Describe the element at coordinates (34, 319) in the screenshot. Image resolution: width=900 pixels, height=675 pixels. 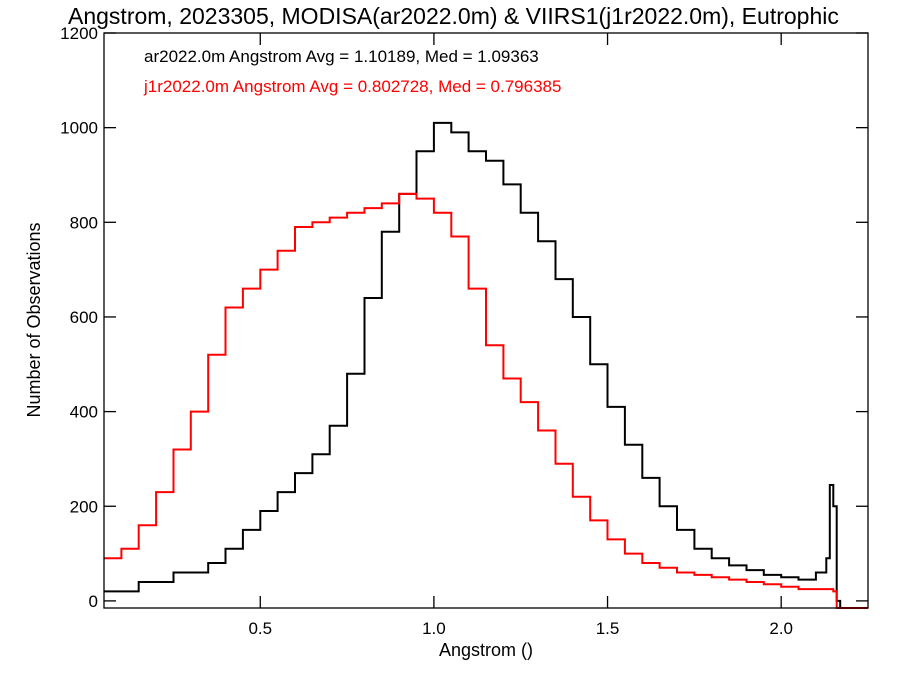
I see `y-axis-label: Number of Observations` at that location.